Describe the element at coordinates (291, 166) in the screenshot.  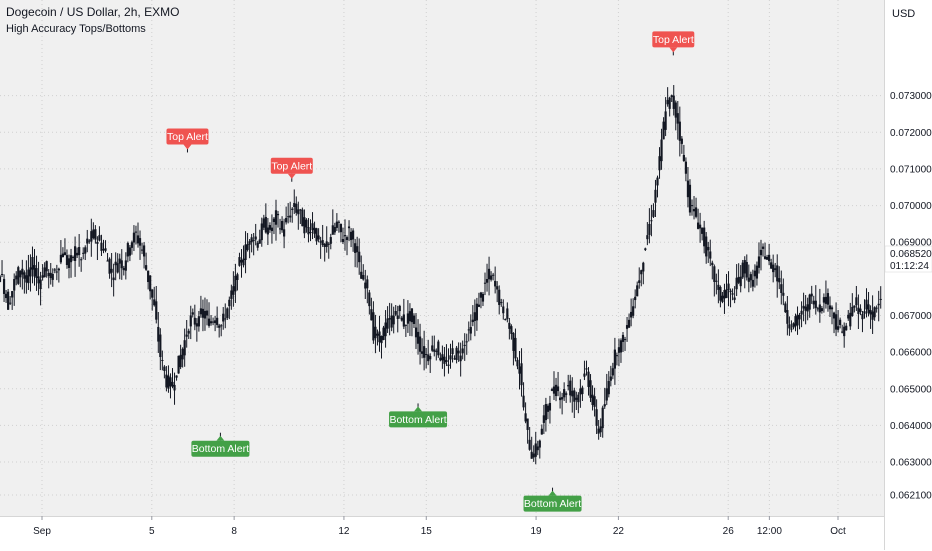
I see `alert-text: Top Alert` at that location.